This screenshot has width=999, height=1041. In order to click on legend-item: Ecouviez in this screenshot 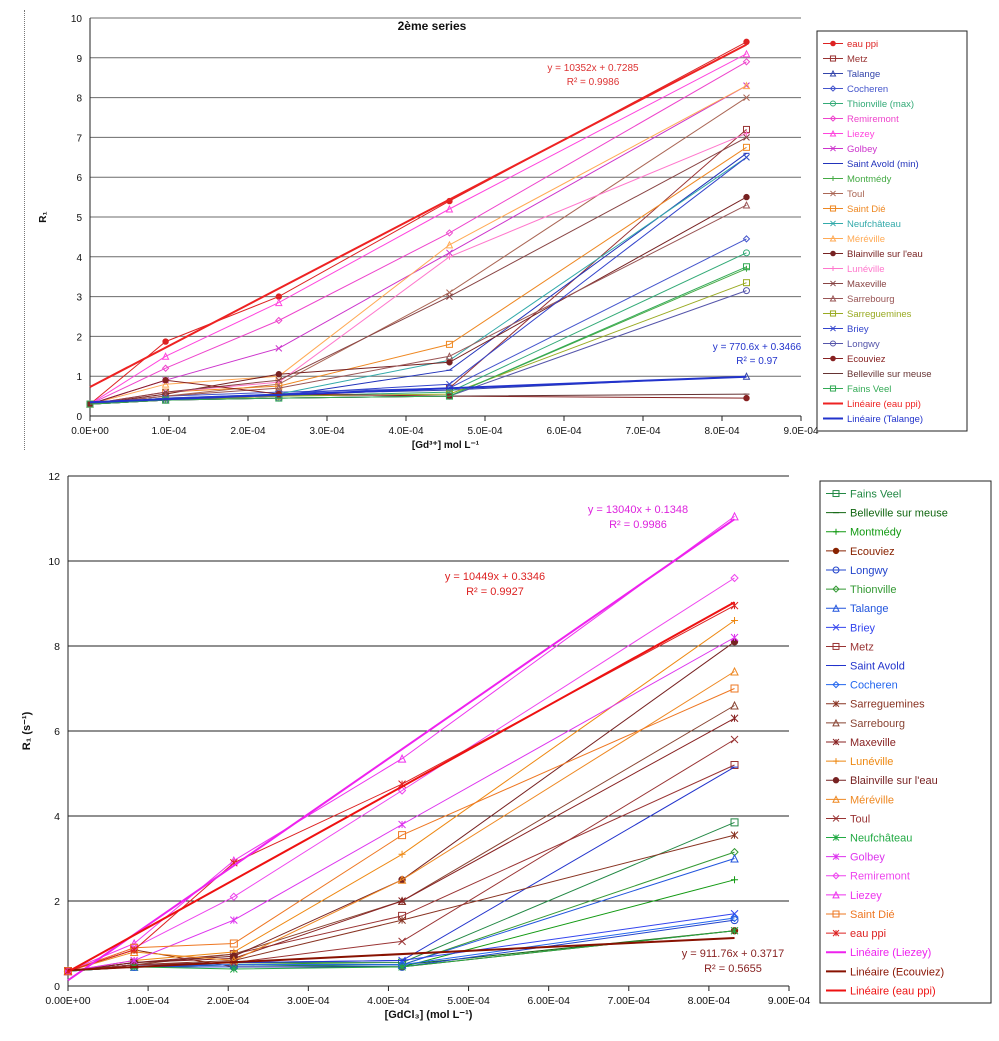, I will do `click(854, 359)`.